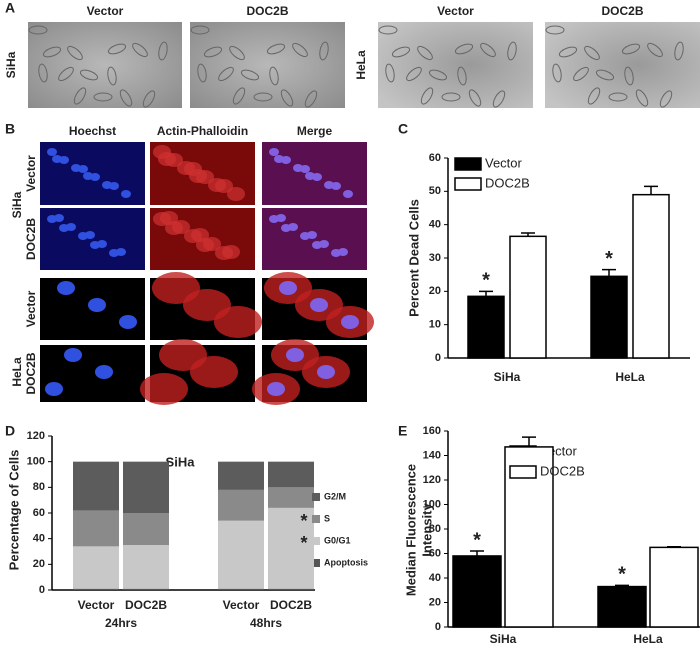 This screenshot has height=659, width=700. What do you see at coordinates (507, 377) in the screenshot?
I see `x-tick-label: SiHa` at bounding box center [507, 377].